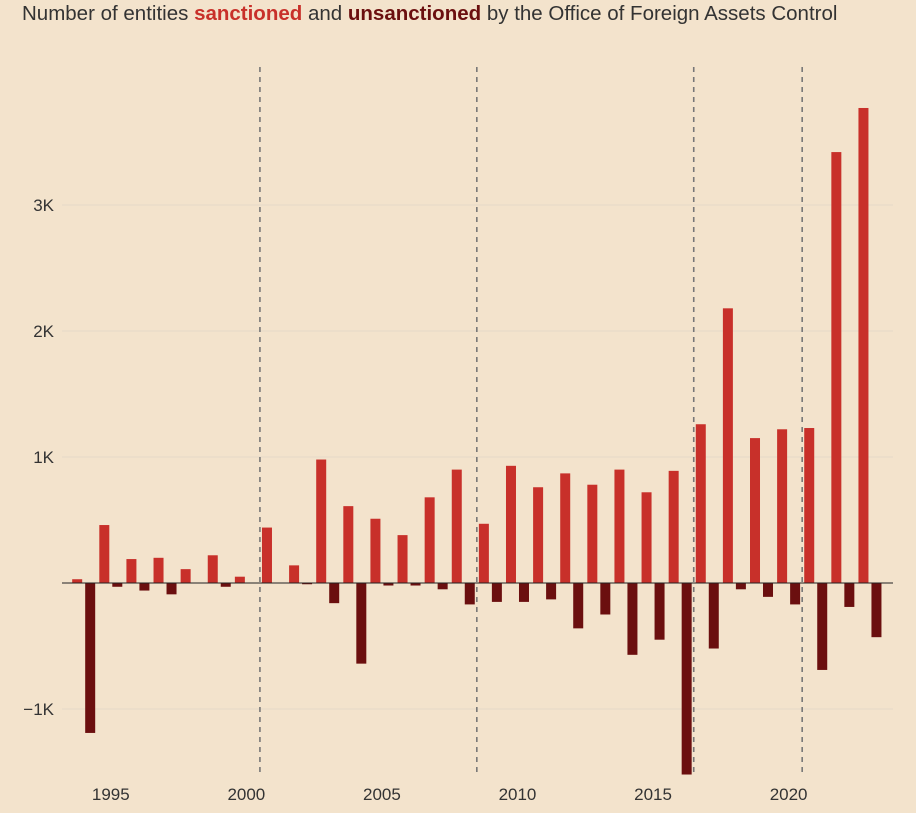 The width and height of the screenshot is (916, 813). Describe the element at coordinates (518, 794) in the screenshot. I see `x-tick-label: 2010` at that location.